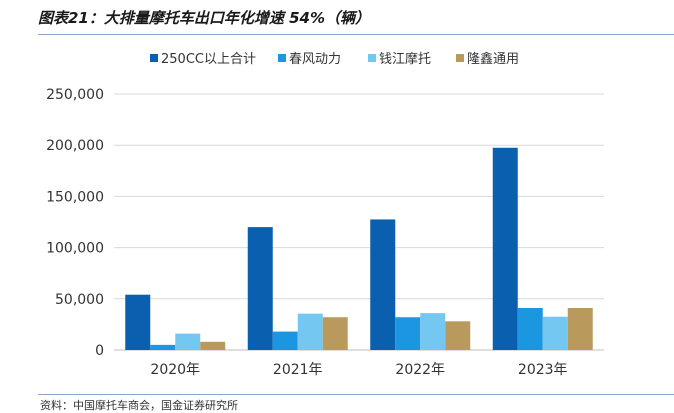 This screenshot has width=674, height=413. I want to click on x-tick-label: 2022年, so click(420, 370).